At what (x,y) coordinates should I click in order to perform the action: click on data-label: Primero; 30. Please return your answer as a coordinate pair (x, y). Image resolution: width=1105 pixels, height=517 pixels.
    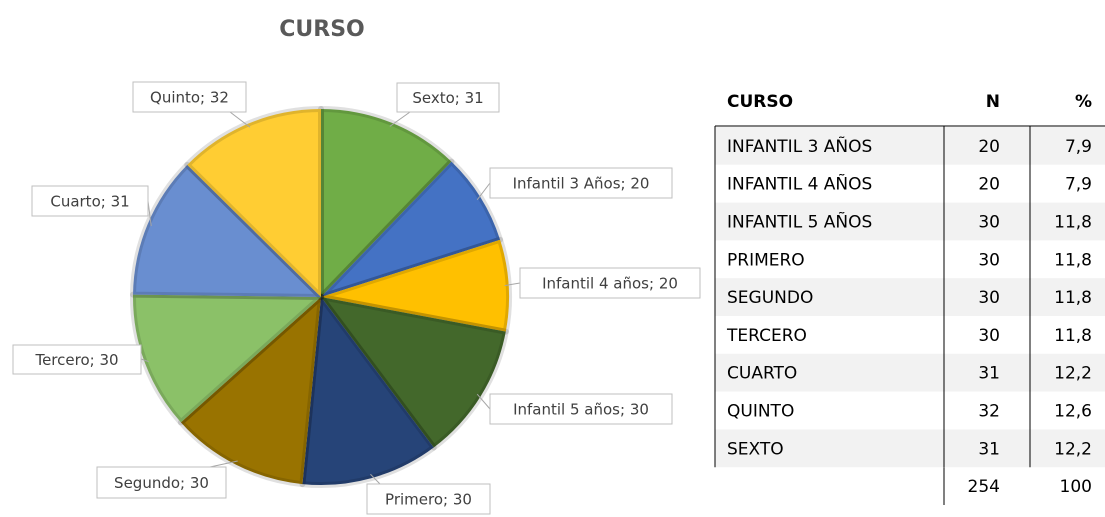
    Looking at the image, I should click on (428, 500).